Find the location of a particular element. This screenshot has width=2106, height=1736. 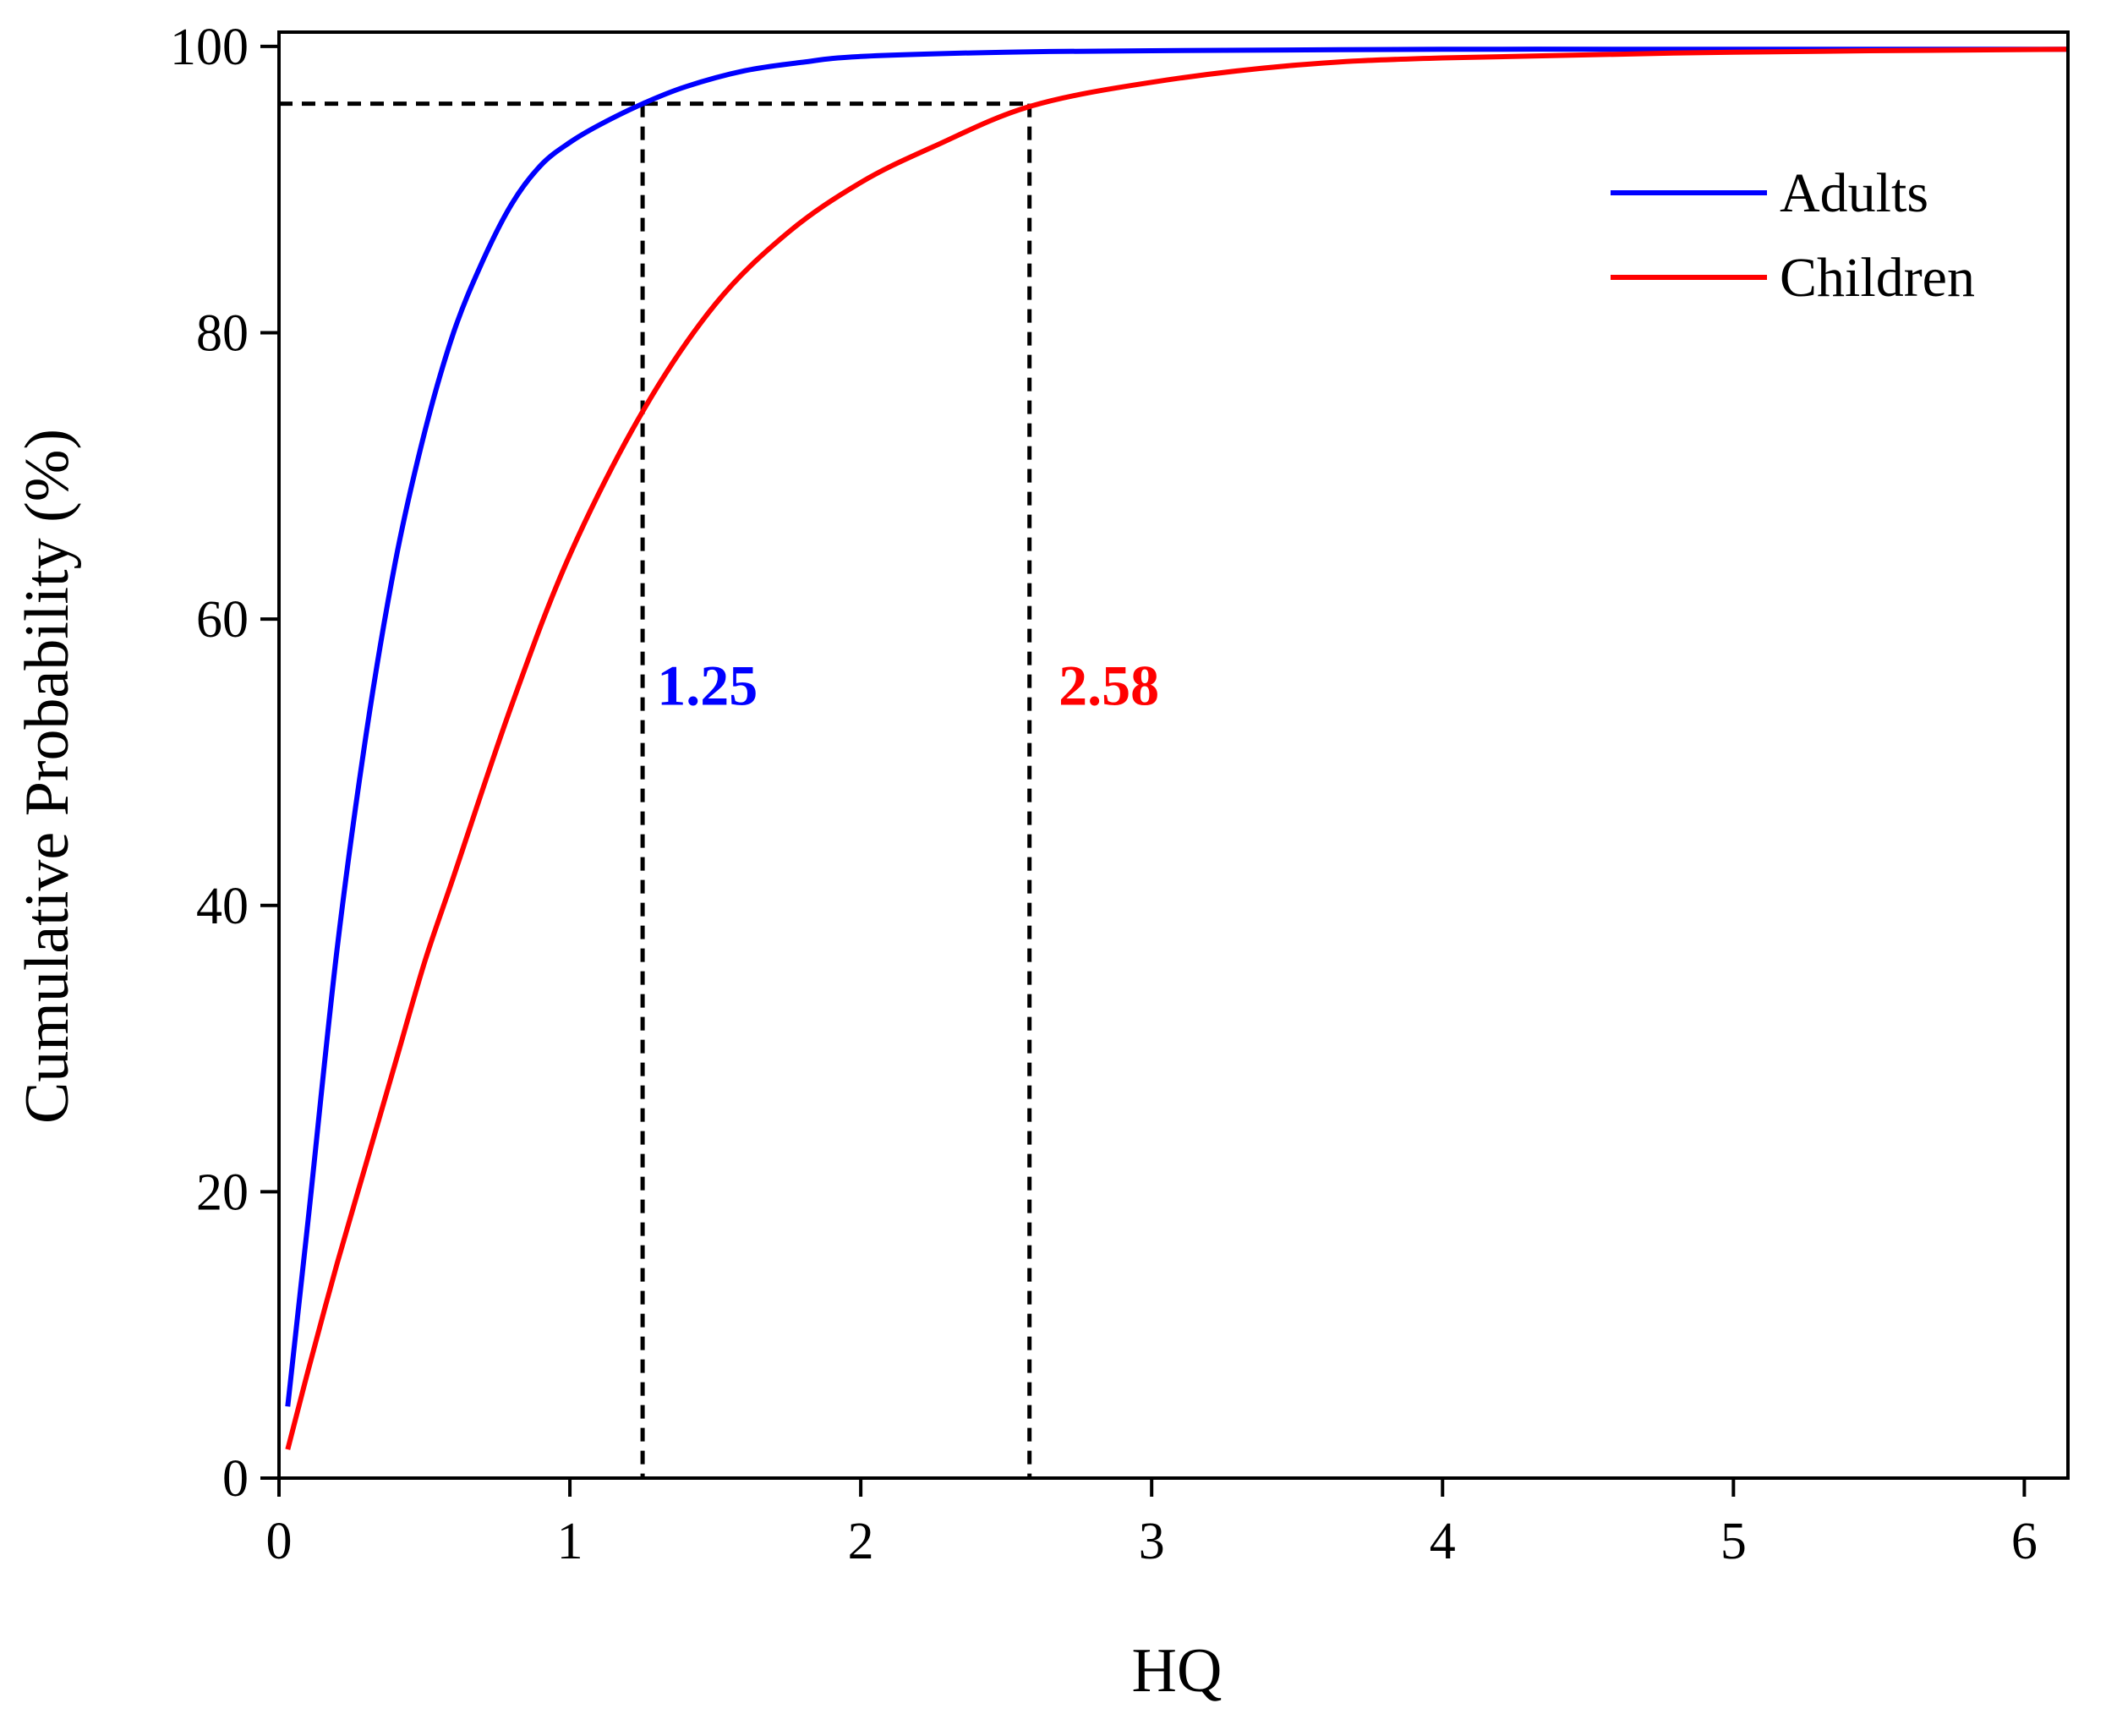

y-tick-label: 80 is located at coordinates (223, 334).